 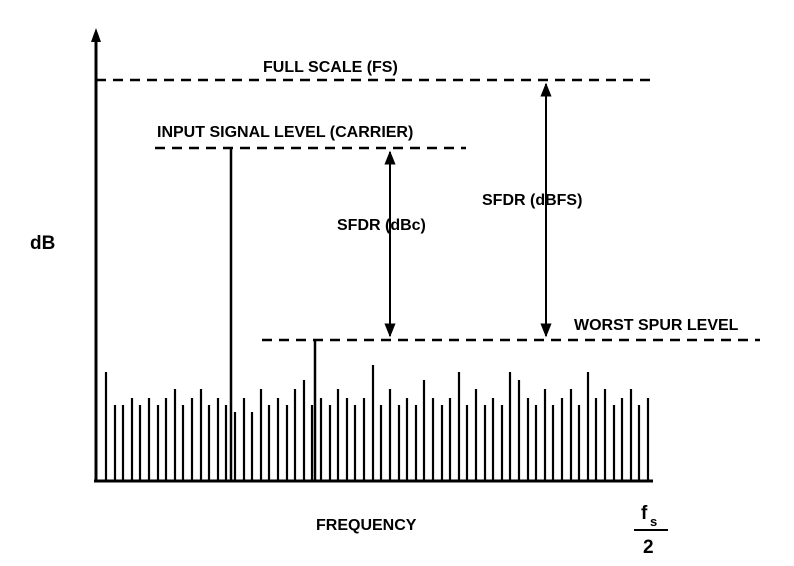 I want to click on x-axis-label: FREQUENCY, so click(x=366, y=525).